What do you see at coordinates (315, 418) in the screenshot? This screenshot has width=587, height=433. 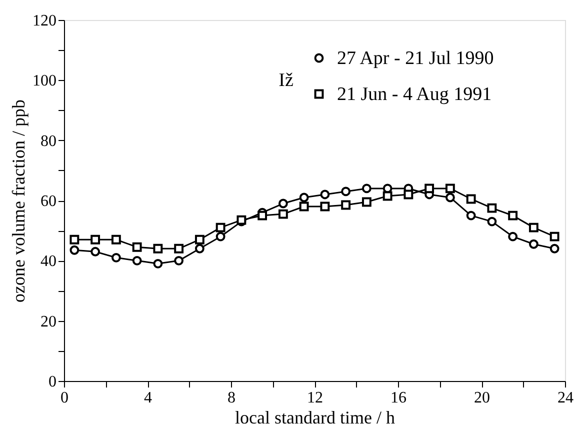 I see `x-axis-title: local standard time / h` at bounding box center [315, 418].